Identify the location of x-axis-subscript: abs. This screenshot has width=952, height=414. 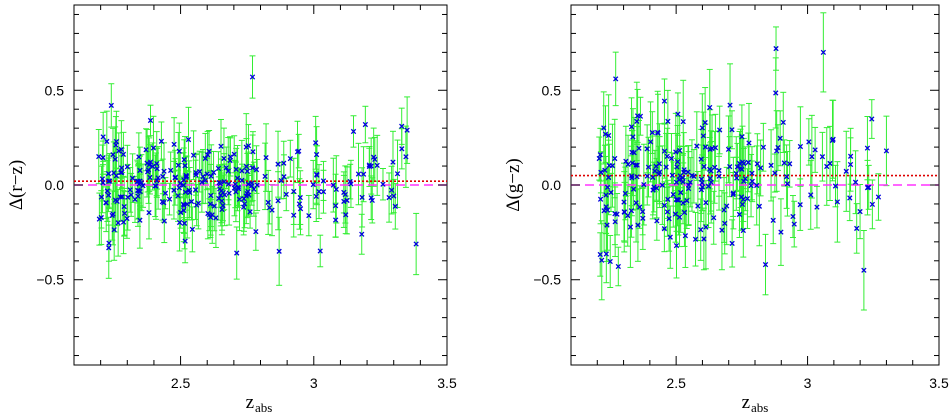
(759, 407).